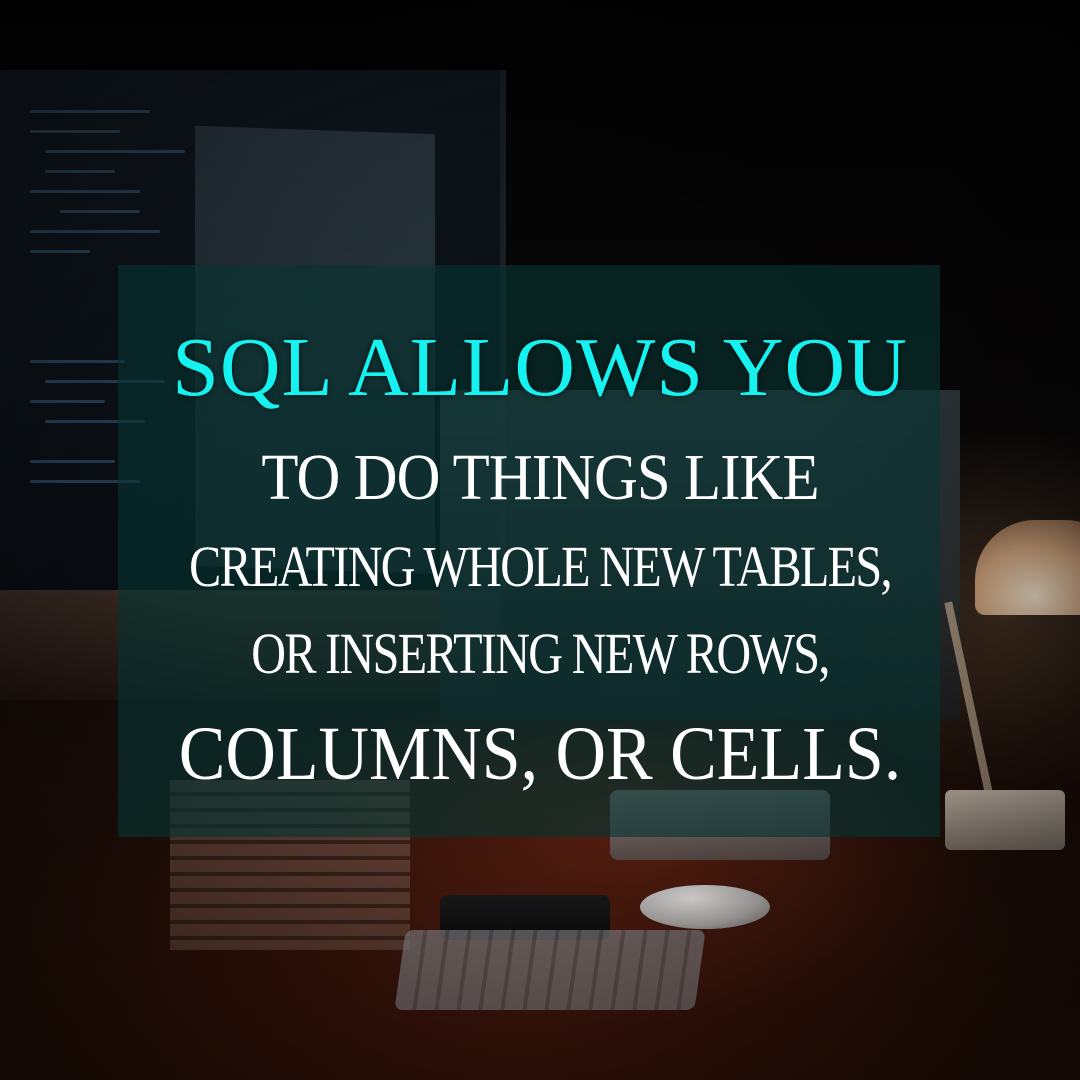  Describe the element at coordinates (540, 566) in the screenshot. I see `headline-line-3: CREATING WHOLE NEW TABLES,` at that location.